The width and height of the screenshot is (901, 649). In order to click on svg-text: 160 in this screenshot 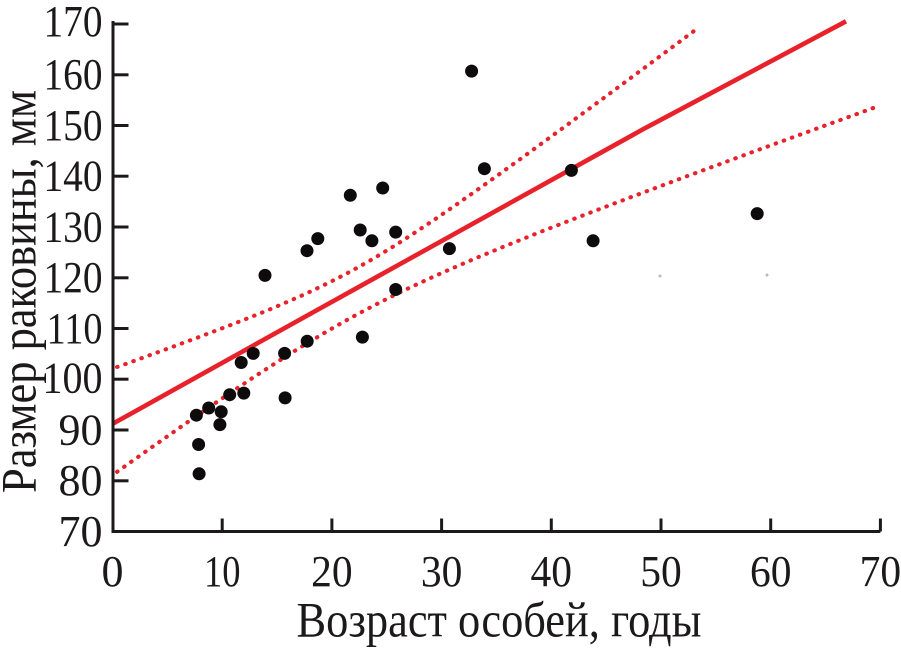, I will do `click(73, 74)`.